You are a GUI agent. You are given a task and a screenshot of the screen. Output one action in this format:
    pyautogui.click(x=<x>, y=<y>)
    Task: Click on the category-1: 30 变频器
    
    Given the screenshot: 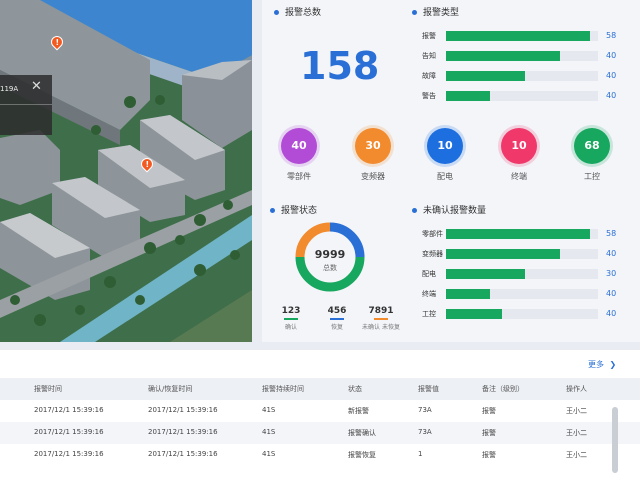 What is the action you would take?
    pyautogui.click(x=373, y=155)
    